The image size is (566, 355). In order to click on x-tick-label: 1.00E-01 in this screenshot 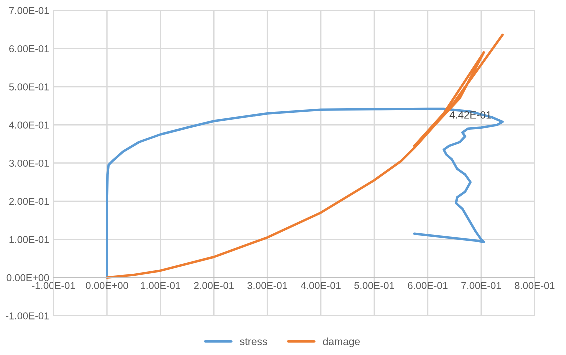, I will do `click(160, 286)`.